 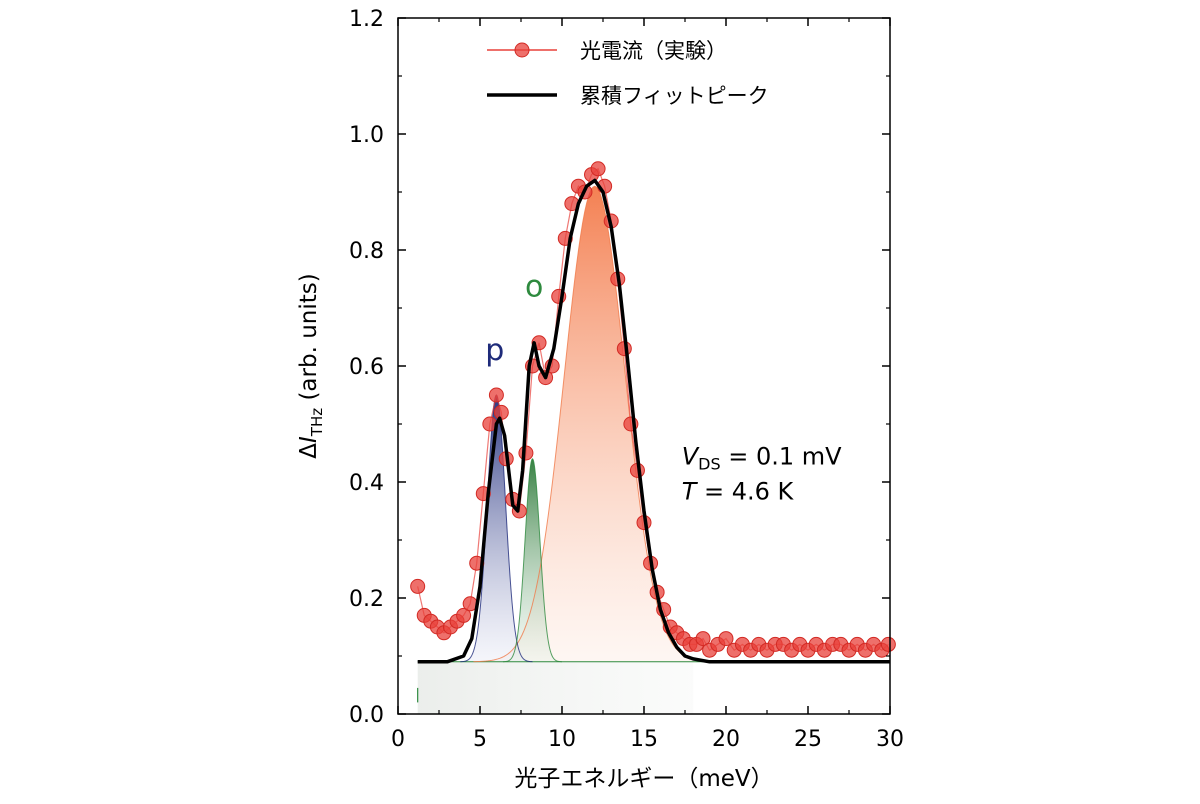 What do you see at coordinates (534, 286) in the screenshot?
I see `peak-label-o: o` at bounding box center [534, 286].